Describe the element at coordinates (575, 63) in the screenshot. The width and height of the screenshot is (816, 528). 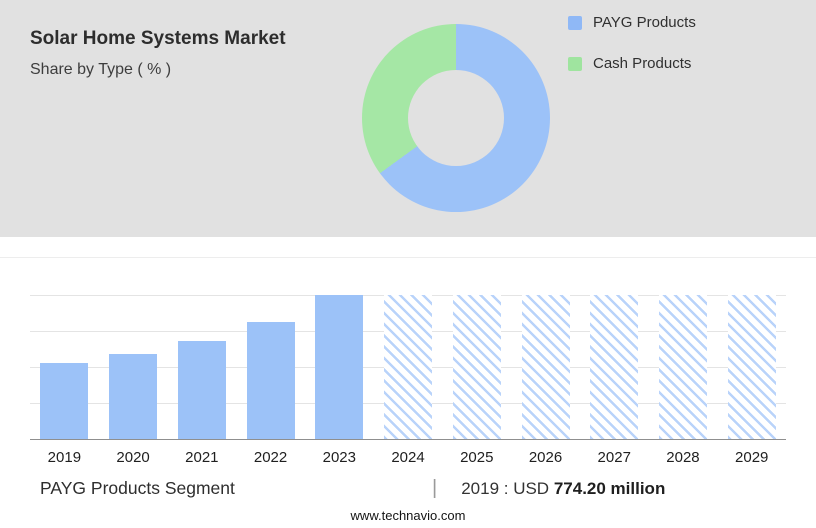
I see `legend-swatch-cash` at that location.